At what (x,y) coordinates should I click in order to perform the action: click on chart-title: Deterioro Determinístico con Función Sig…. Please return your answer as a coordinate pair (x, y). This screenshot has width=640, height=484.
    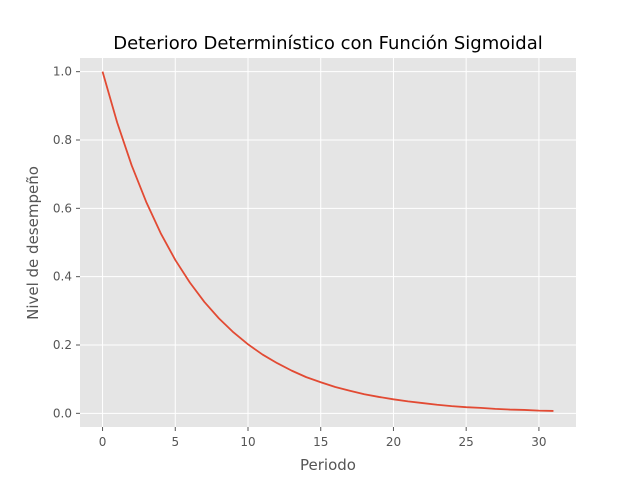
    Looking at the image, I should click on (328, 43).